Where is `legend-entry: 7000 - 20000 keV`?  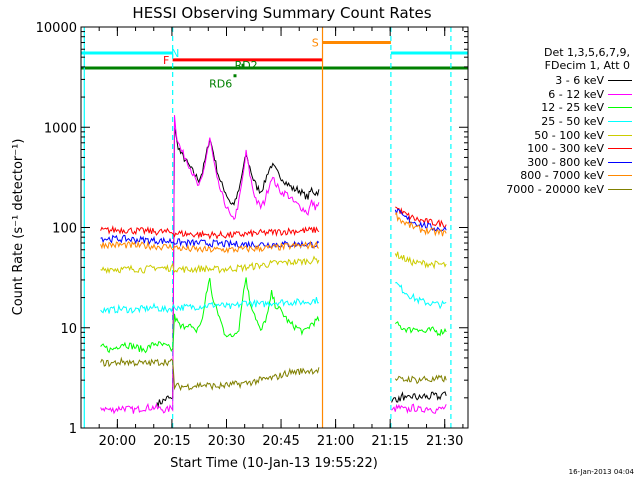
legend-entry: 7000 - 20000 keV is located at coordinates (570, 190).